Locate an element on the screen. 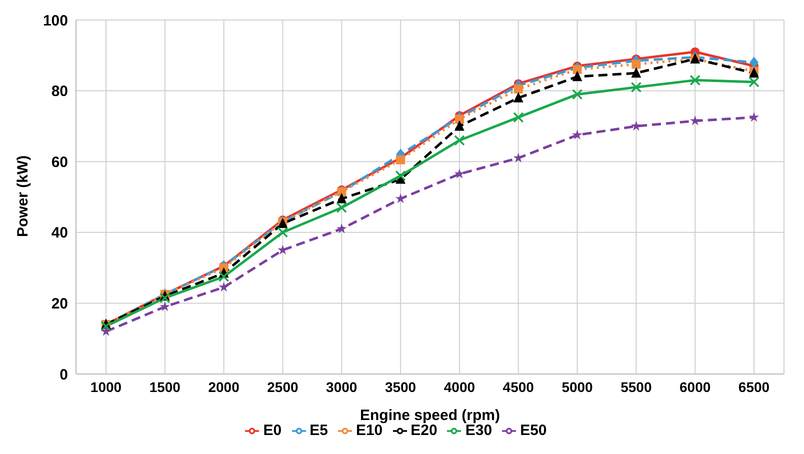 This screenshot has height=454, width=804. x-tick-label: 1000 is located at coordinates (106, 386).